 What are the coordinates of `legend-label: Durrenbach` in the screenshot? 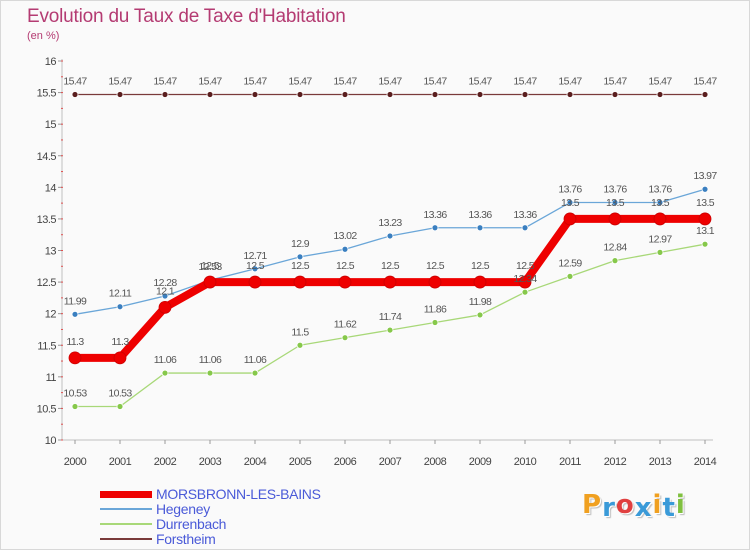 It's located at (191, 524).